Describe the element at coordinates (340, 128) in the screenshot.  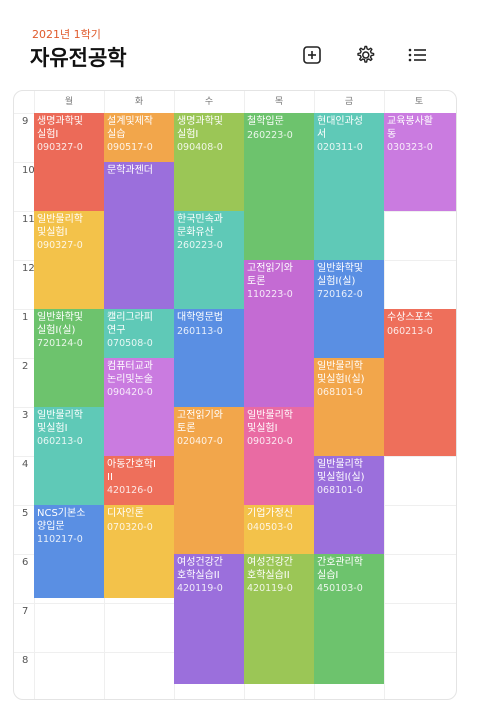
I see `course-name: 현대인과성 서` at that location.